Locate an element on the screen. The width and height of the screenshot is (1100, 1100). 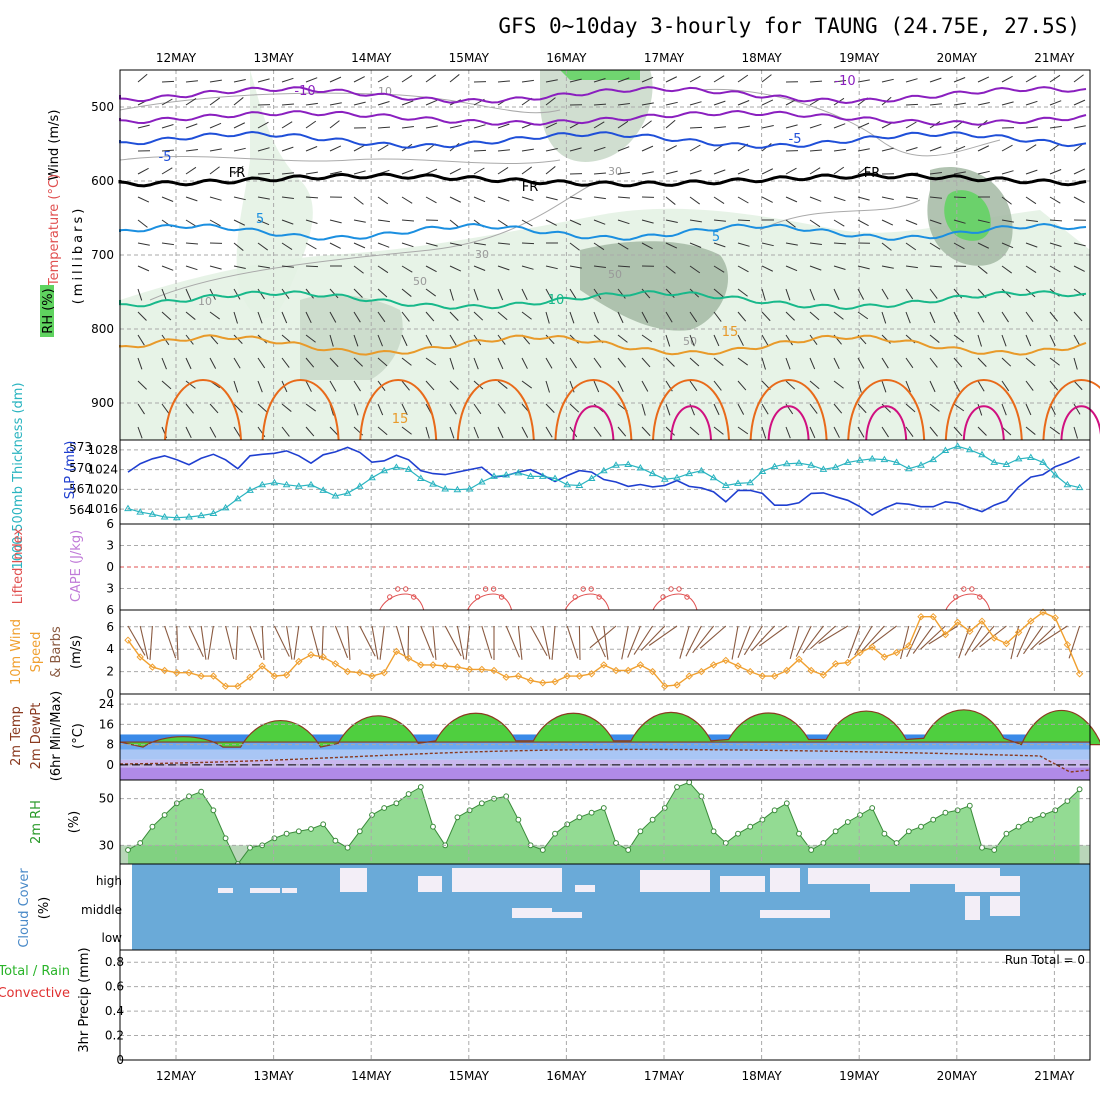
wind10-tick-label: 2 is located at coordinates (110, 672).